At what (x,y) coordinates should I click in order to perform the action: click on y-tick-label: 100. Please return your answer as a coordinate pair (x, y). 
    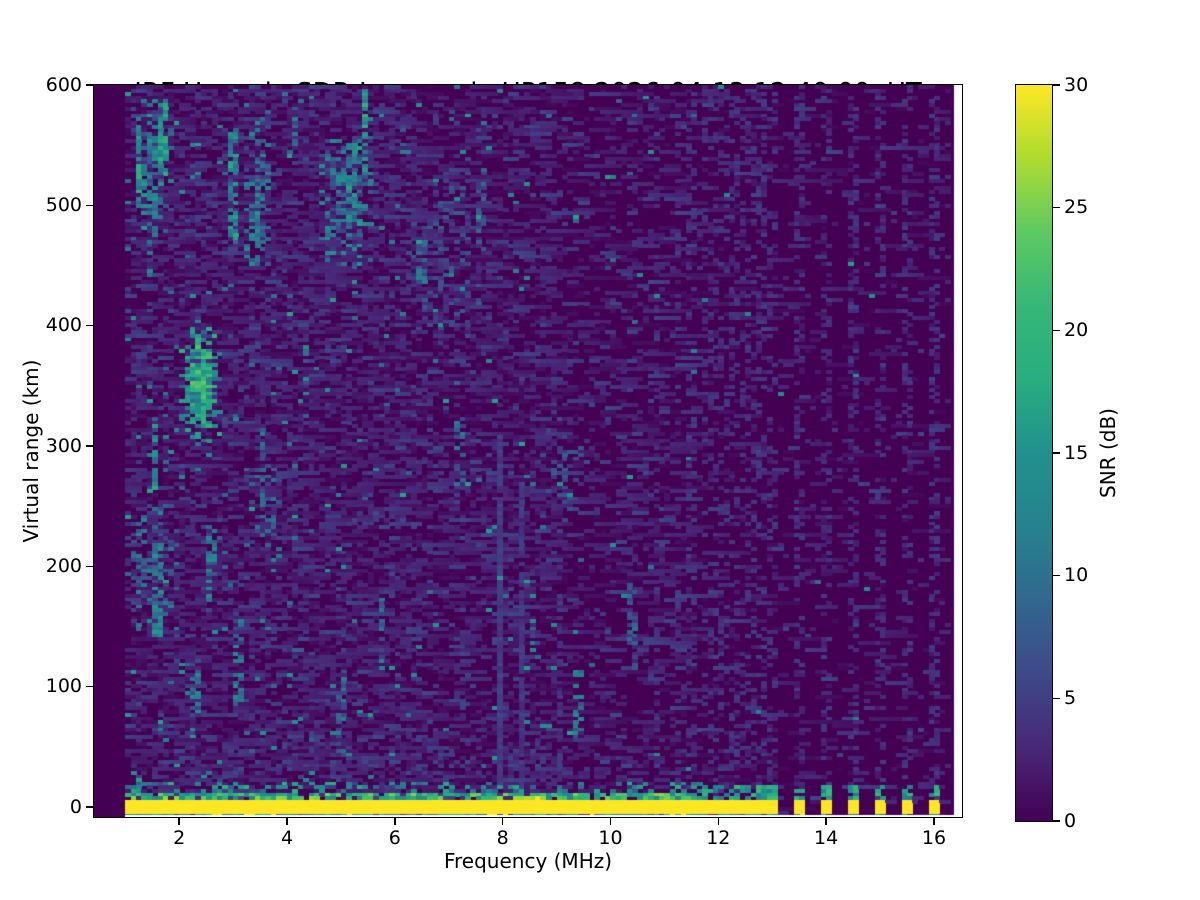
    Looking at the image, I should click on (63, 686).